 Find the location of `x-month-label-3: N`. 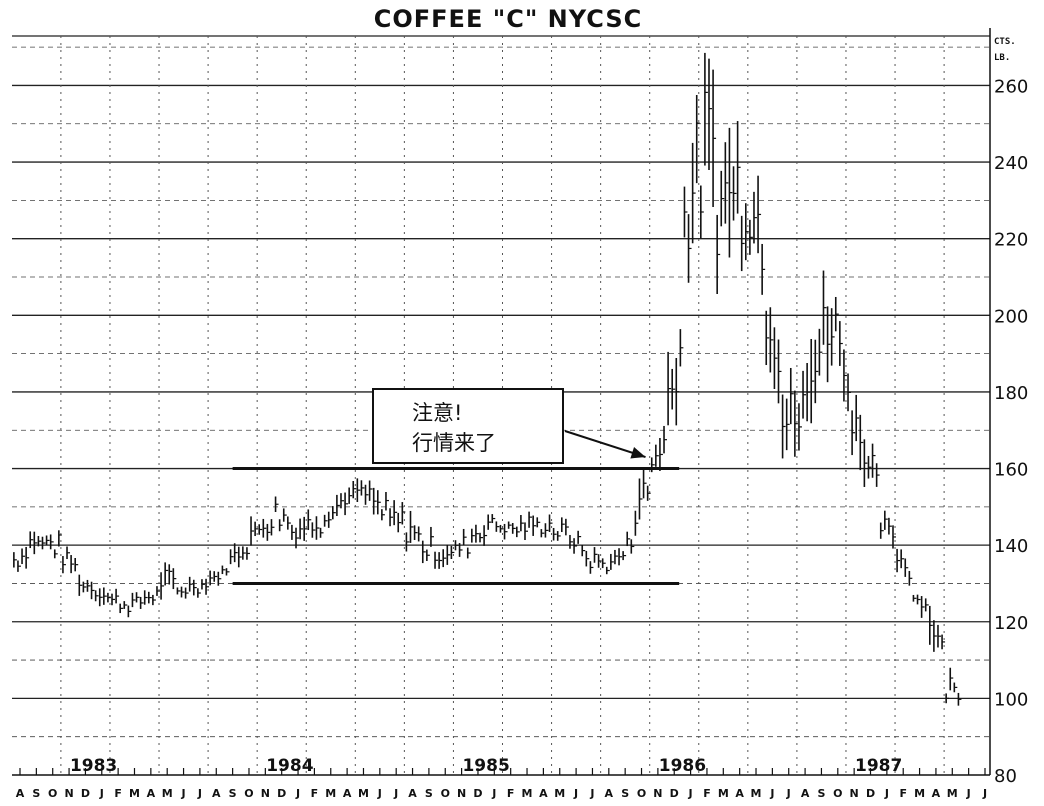

x-month-label-3: N is located at coordinates (68, 793).